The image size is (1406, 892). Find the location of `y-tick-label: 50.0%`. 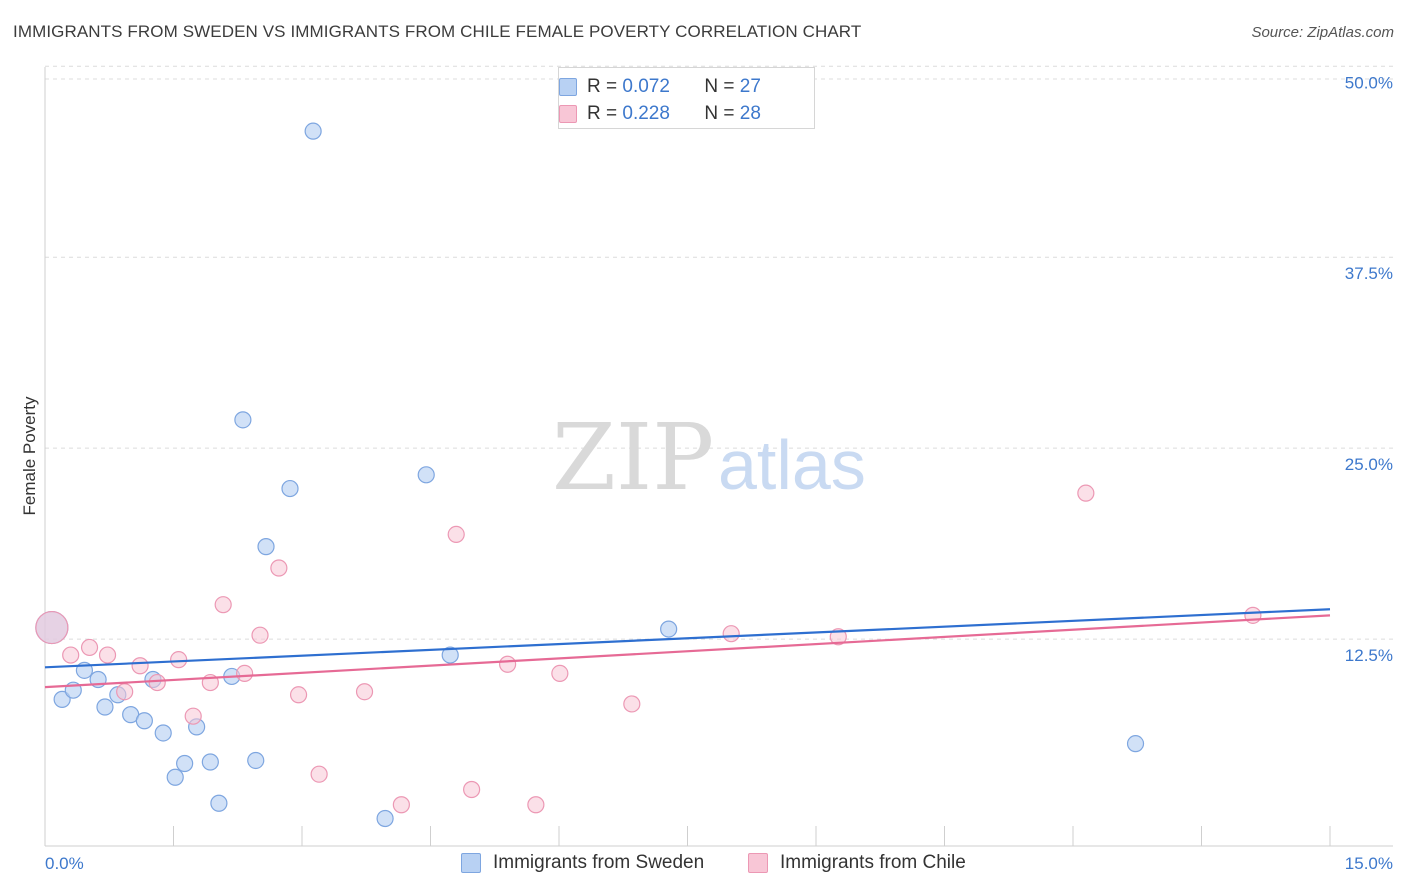

y-tick-label: 50.0% is located at coordinates (1369, 82).